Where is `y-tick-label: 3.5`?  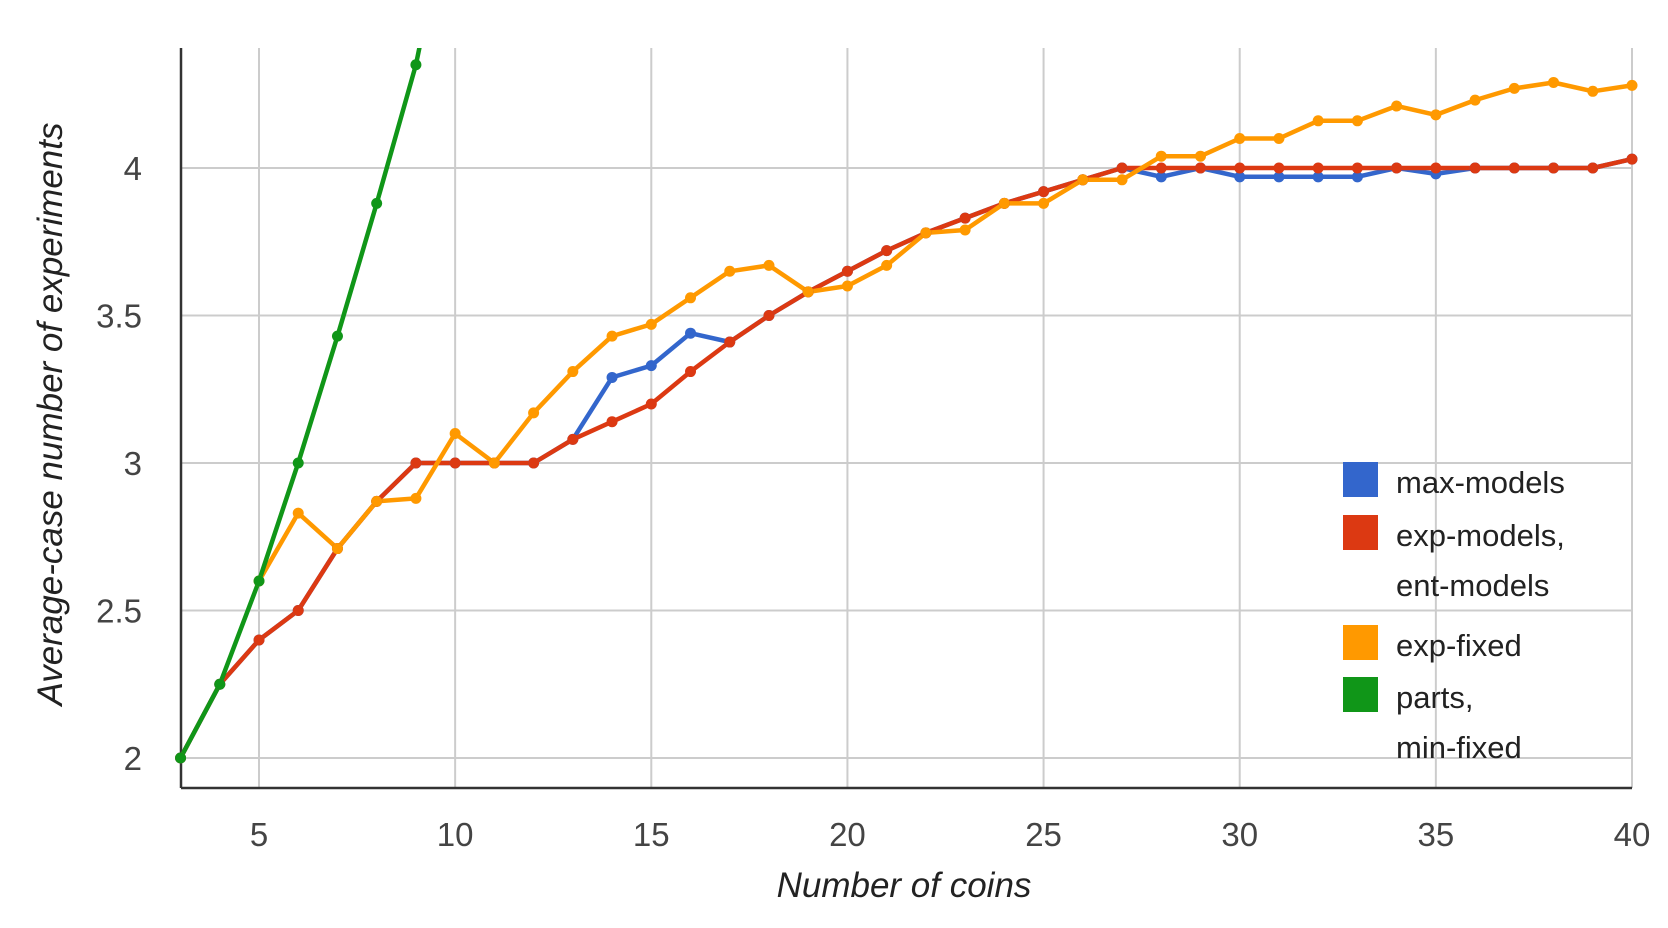
y-tick-label: 3.5 is located at coordinates (119, 316).